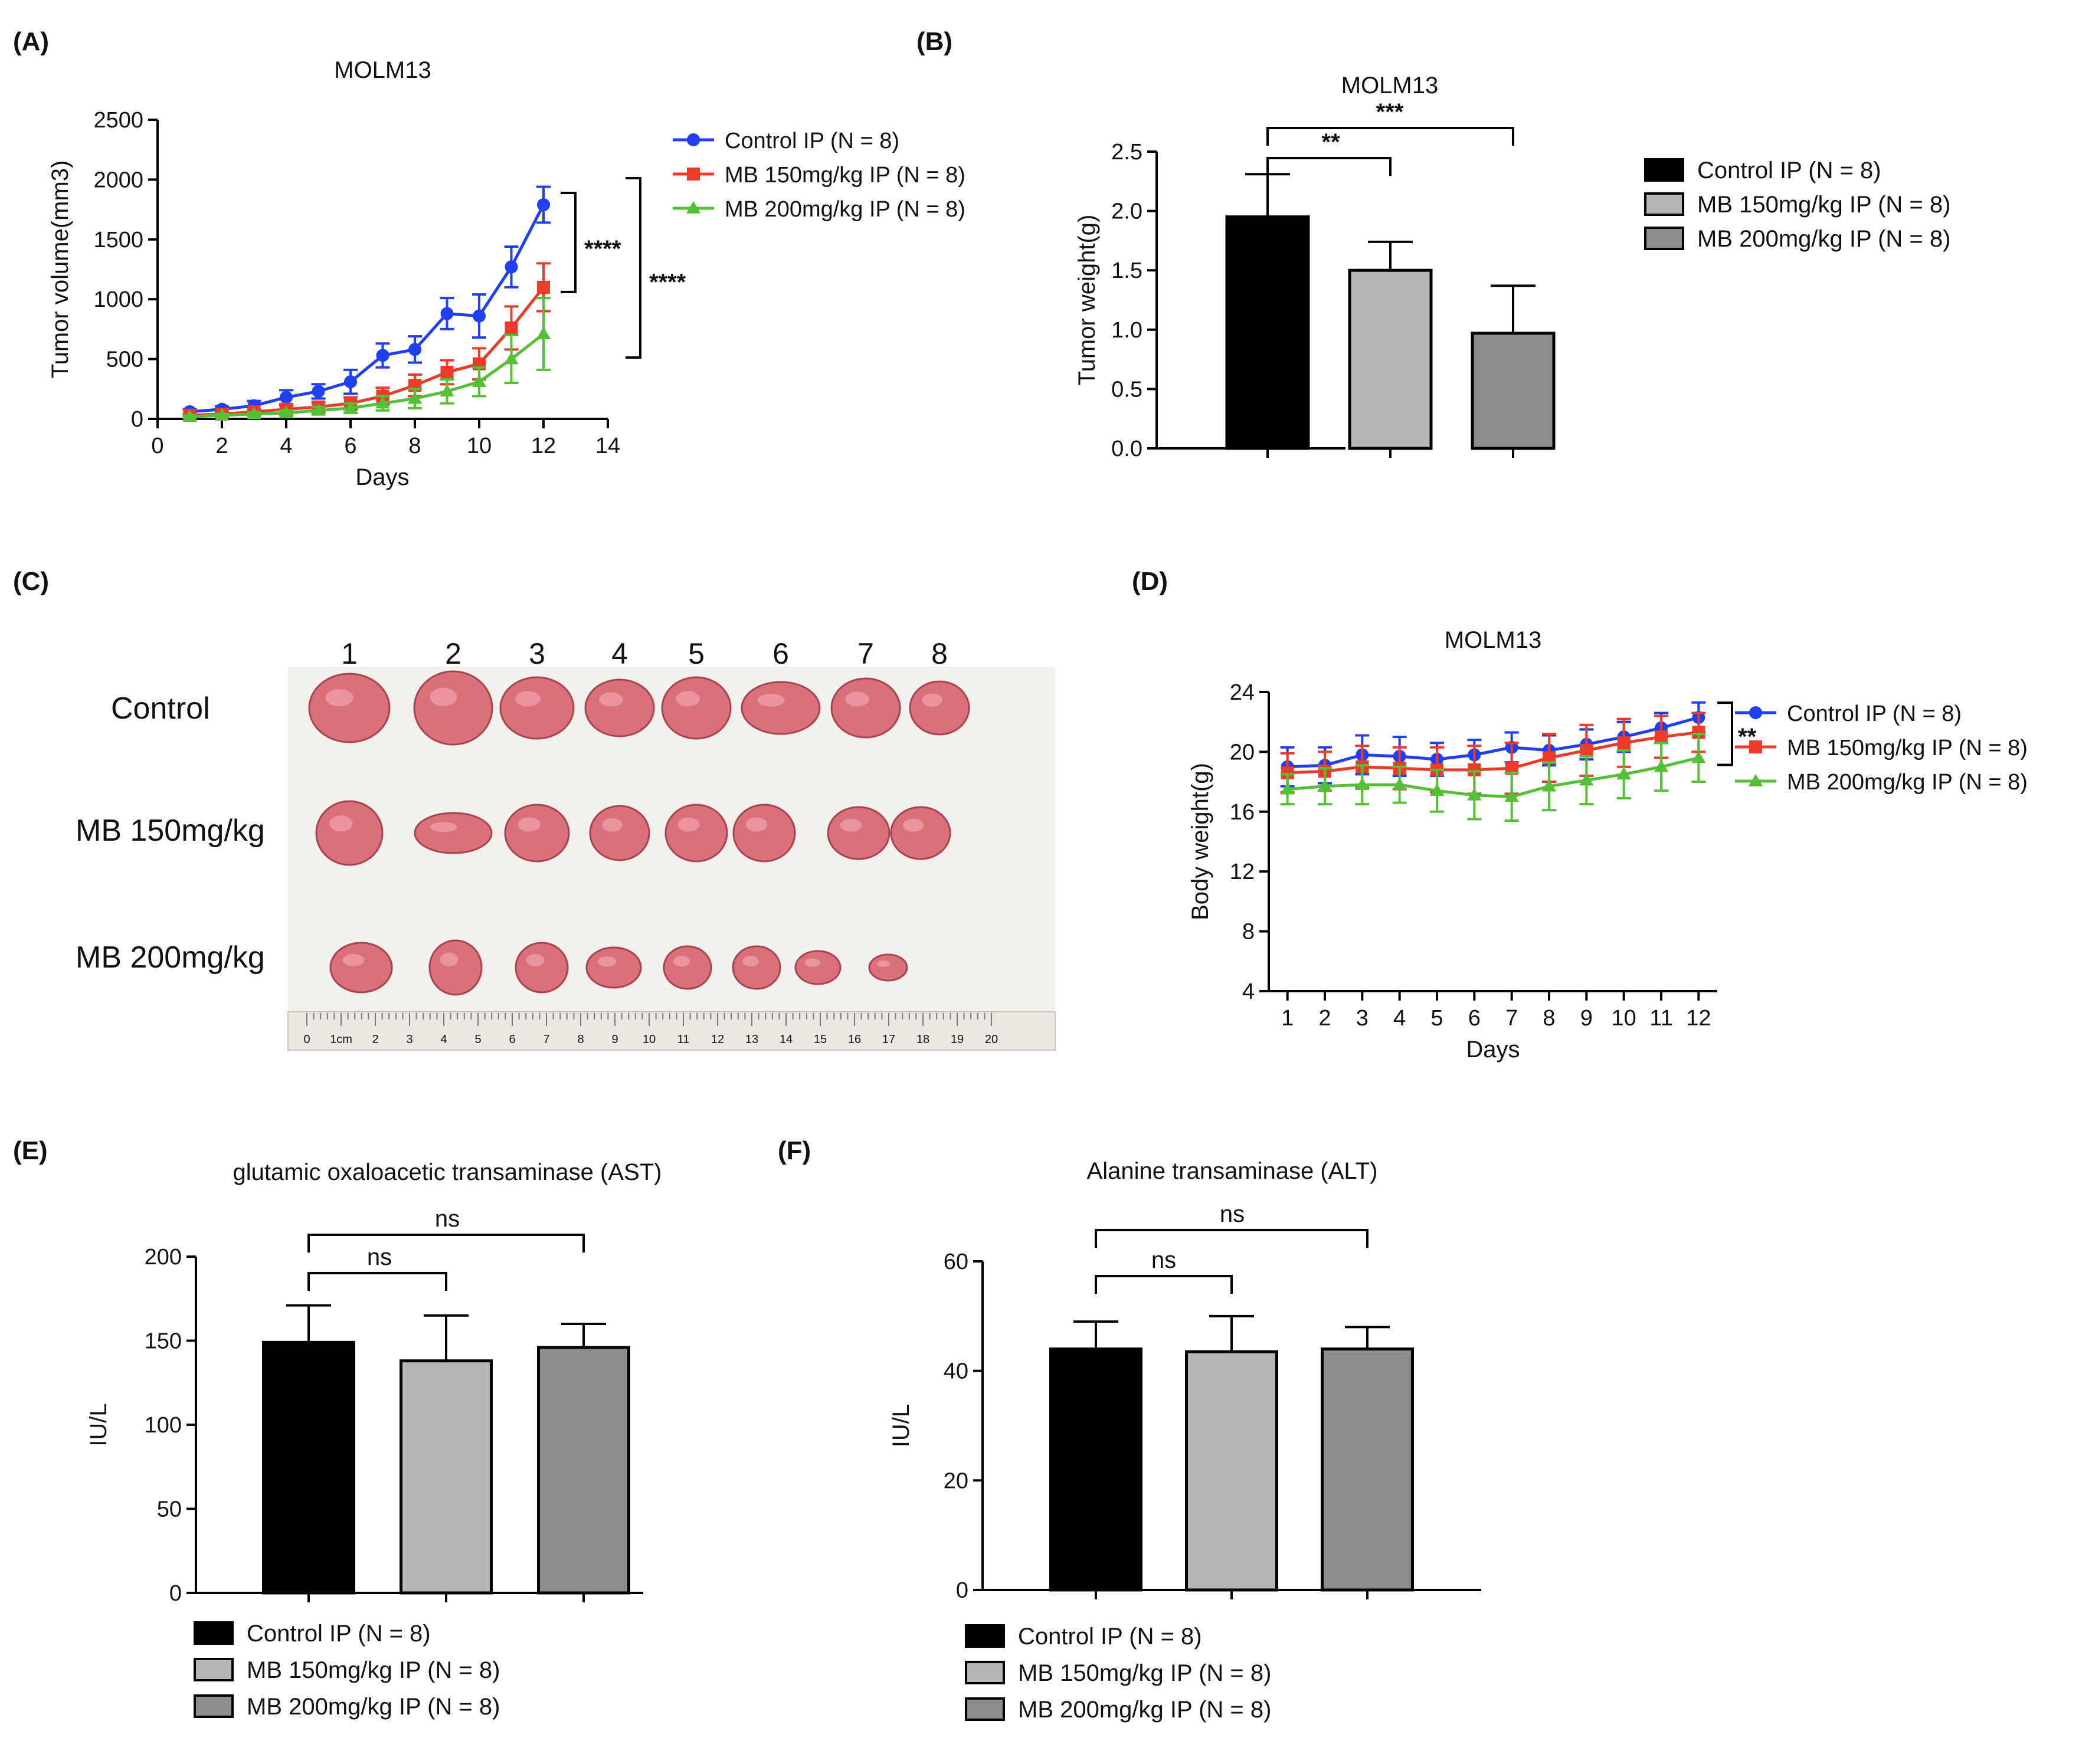 The height and width of the screenshot is (1764, 2092). I want to click on x-tick-label: 4, so click(286, 446).